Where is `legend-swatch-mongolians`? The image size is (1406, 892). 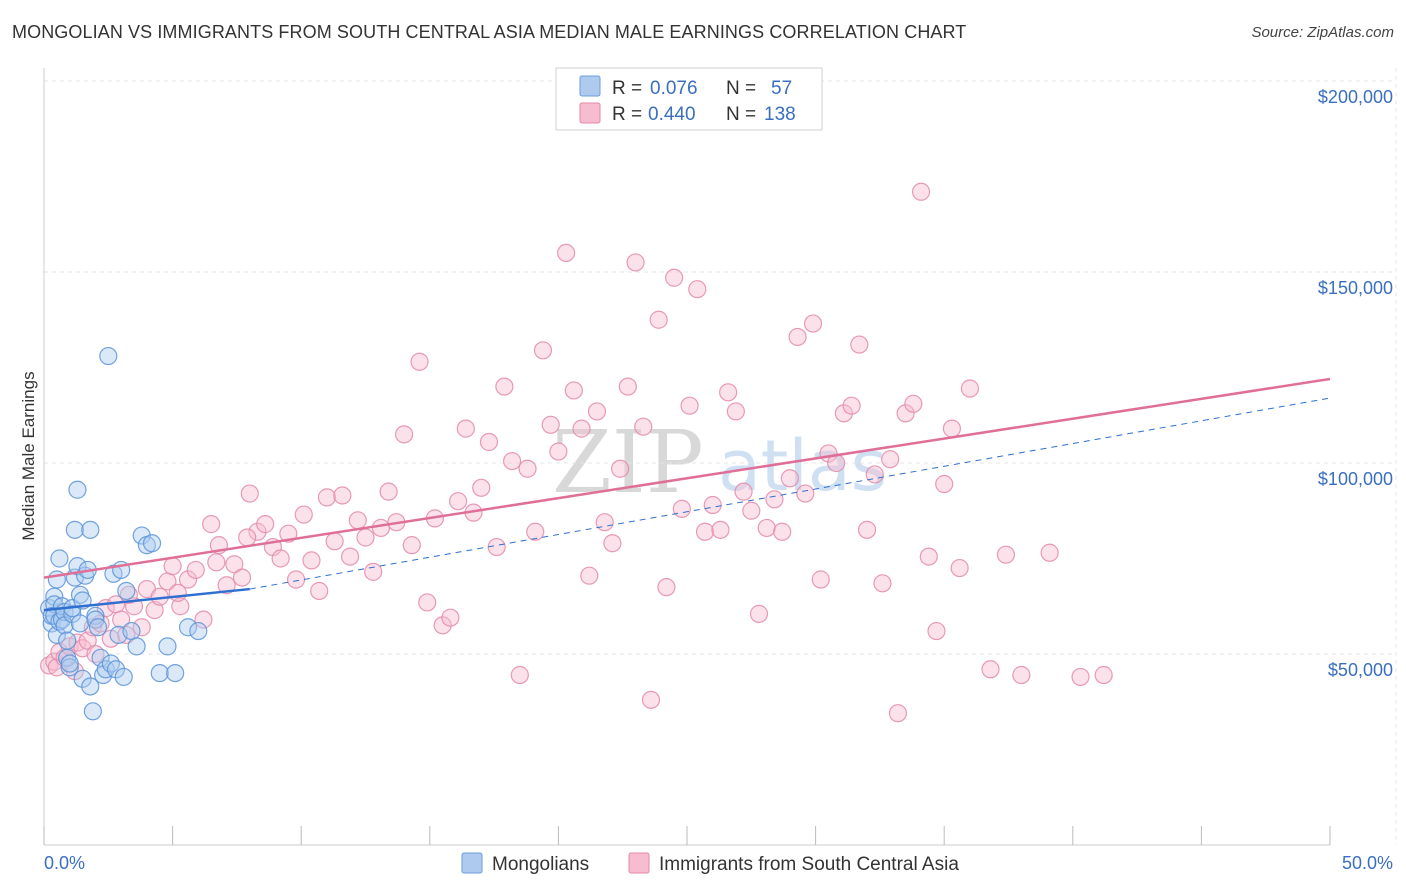
legend-swatch-mongolians is located at coordinates (590, 86).